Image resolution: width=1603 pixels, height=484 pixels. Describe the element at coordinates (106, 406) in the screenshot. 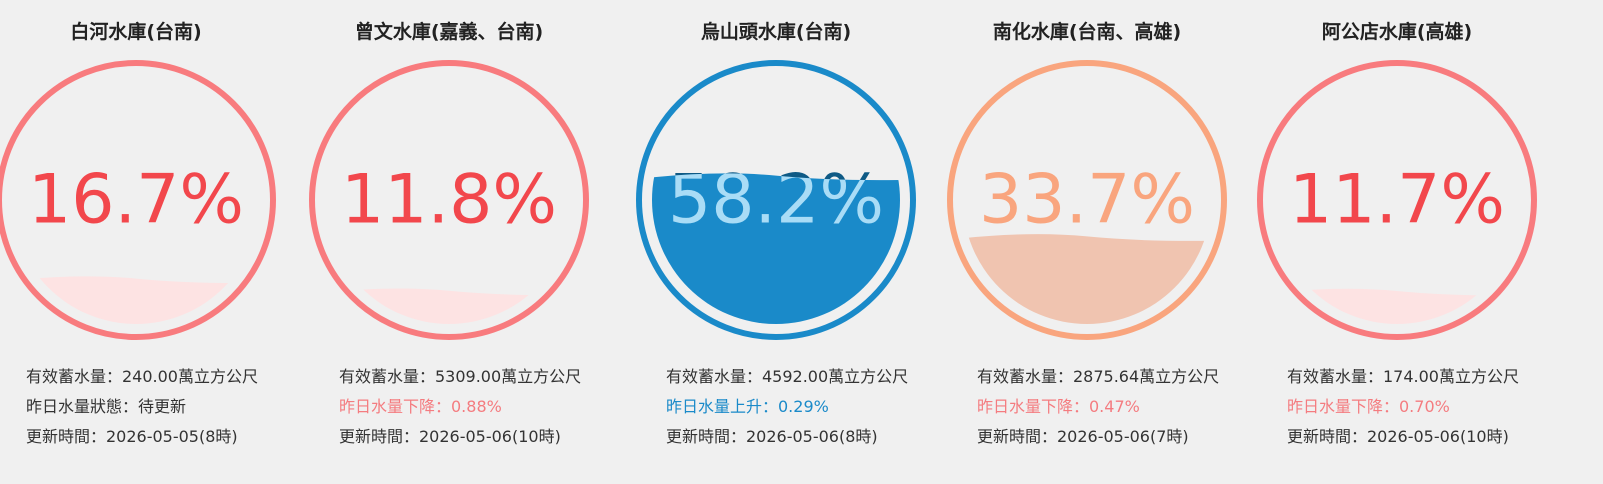

I see `status: 昨日水量狀態：待更新` at that location.